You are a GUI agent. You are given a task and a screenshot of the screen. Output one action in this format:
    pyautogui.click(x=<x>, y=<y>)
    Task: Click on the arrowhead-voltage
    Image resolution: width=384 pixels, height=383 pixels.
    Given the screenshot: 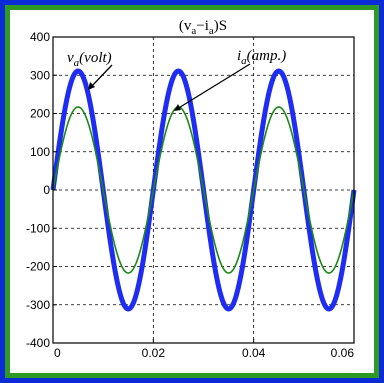 What is the action you would take?
    pyautogui.click(x=91, y=86)
    